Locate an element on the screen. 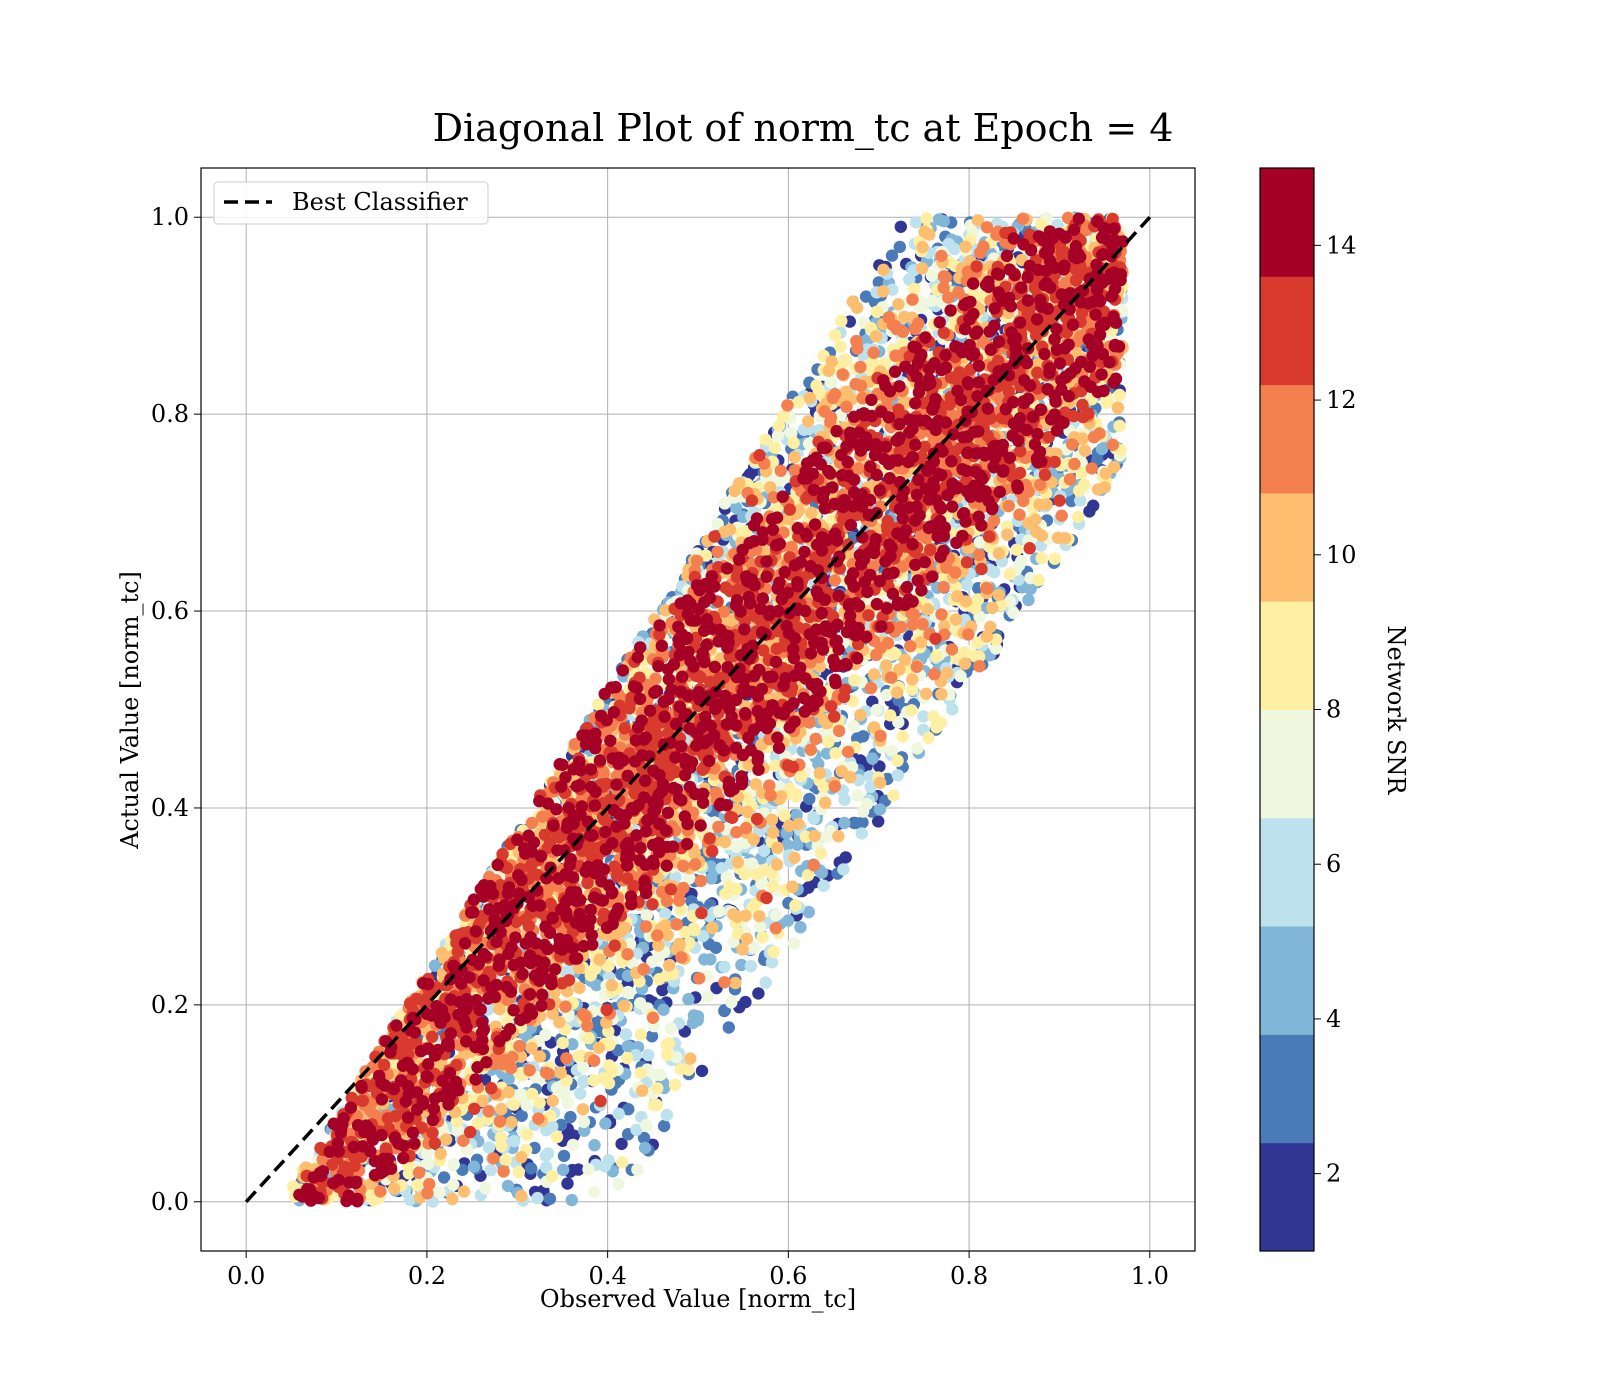 This screenshot has width=1600, height=1400. chart-title: Diagonal Plot of norm_tc at Epoch = 4 is located at coordinates (803, 128).